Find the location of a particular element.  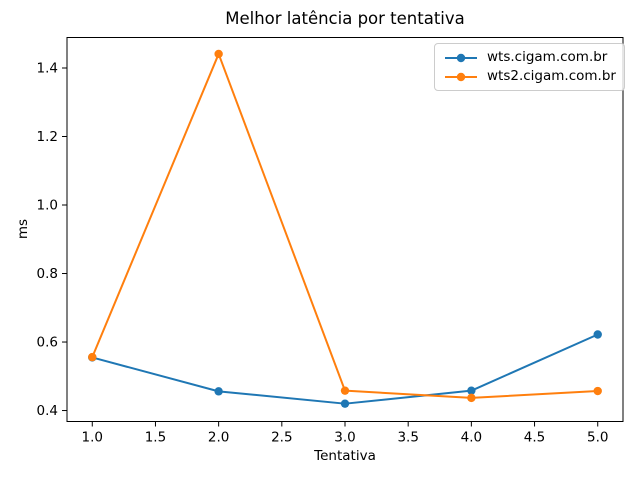

y-axis-label: ms is located at coordinates (23, 229).